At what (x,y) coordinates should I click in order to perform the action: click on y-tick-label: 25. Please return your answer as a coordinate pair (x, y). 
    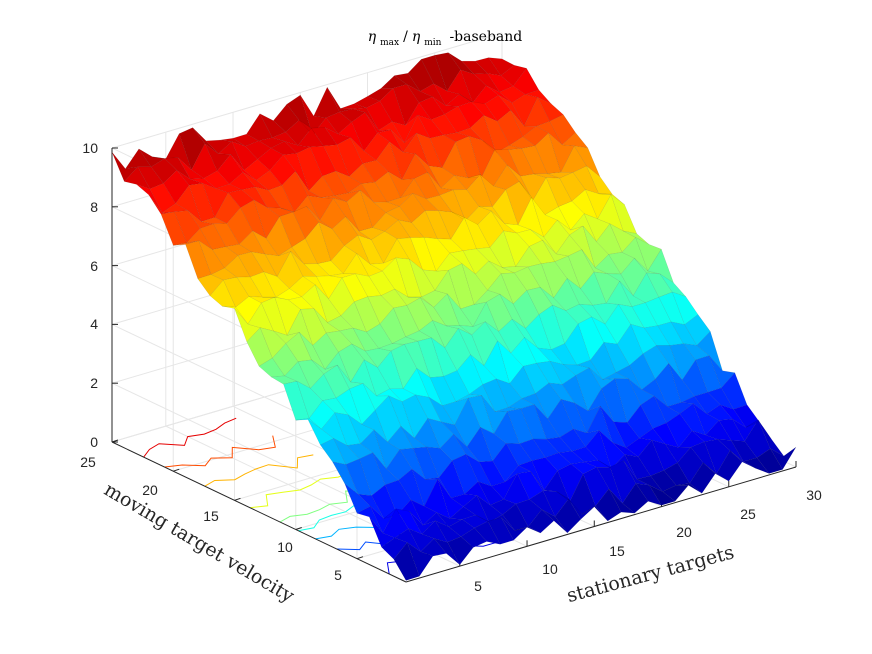
    Looking at the image, I should click on (88, 462).